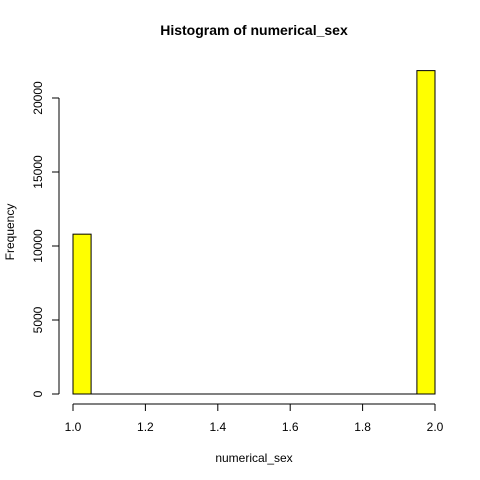 The image size is (480, 480). Describe the element at coordinates (253, 458) in the screenshot. I see `x-axis-label: numerical_sex` at that location.